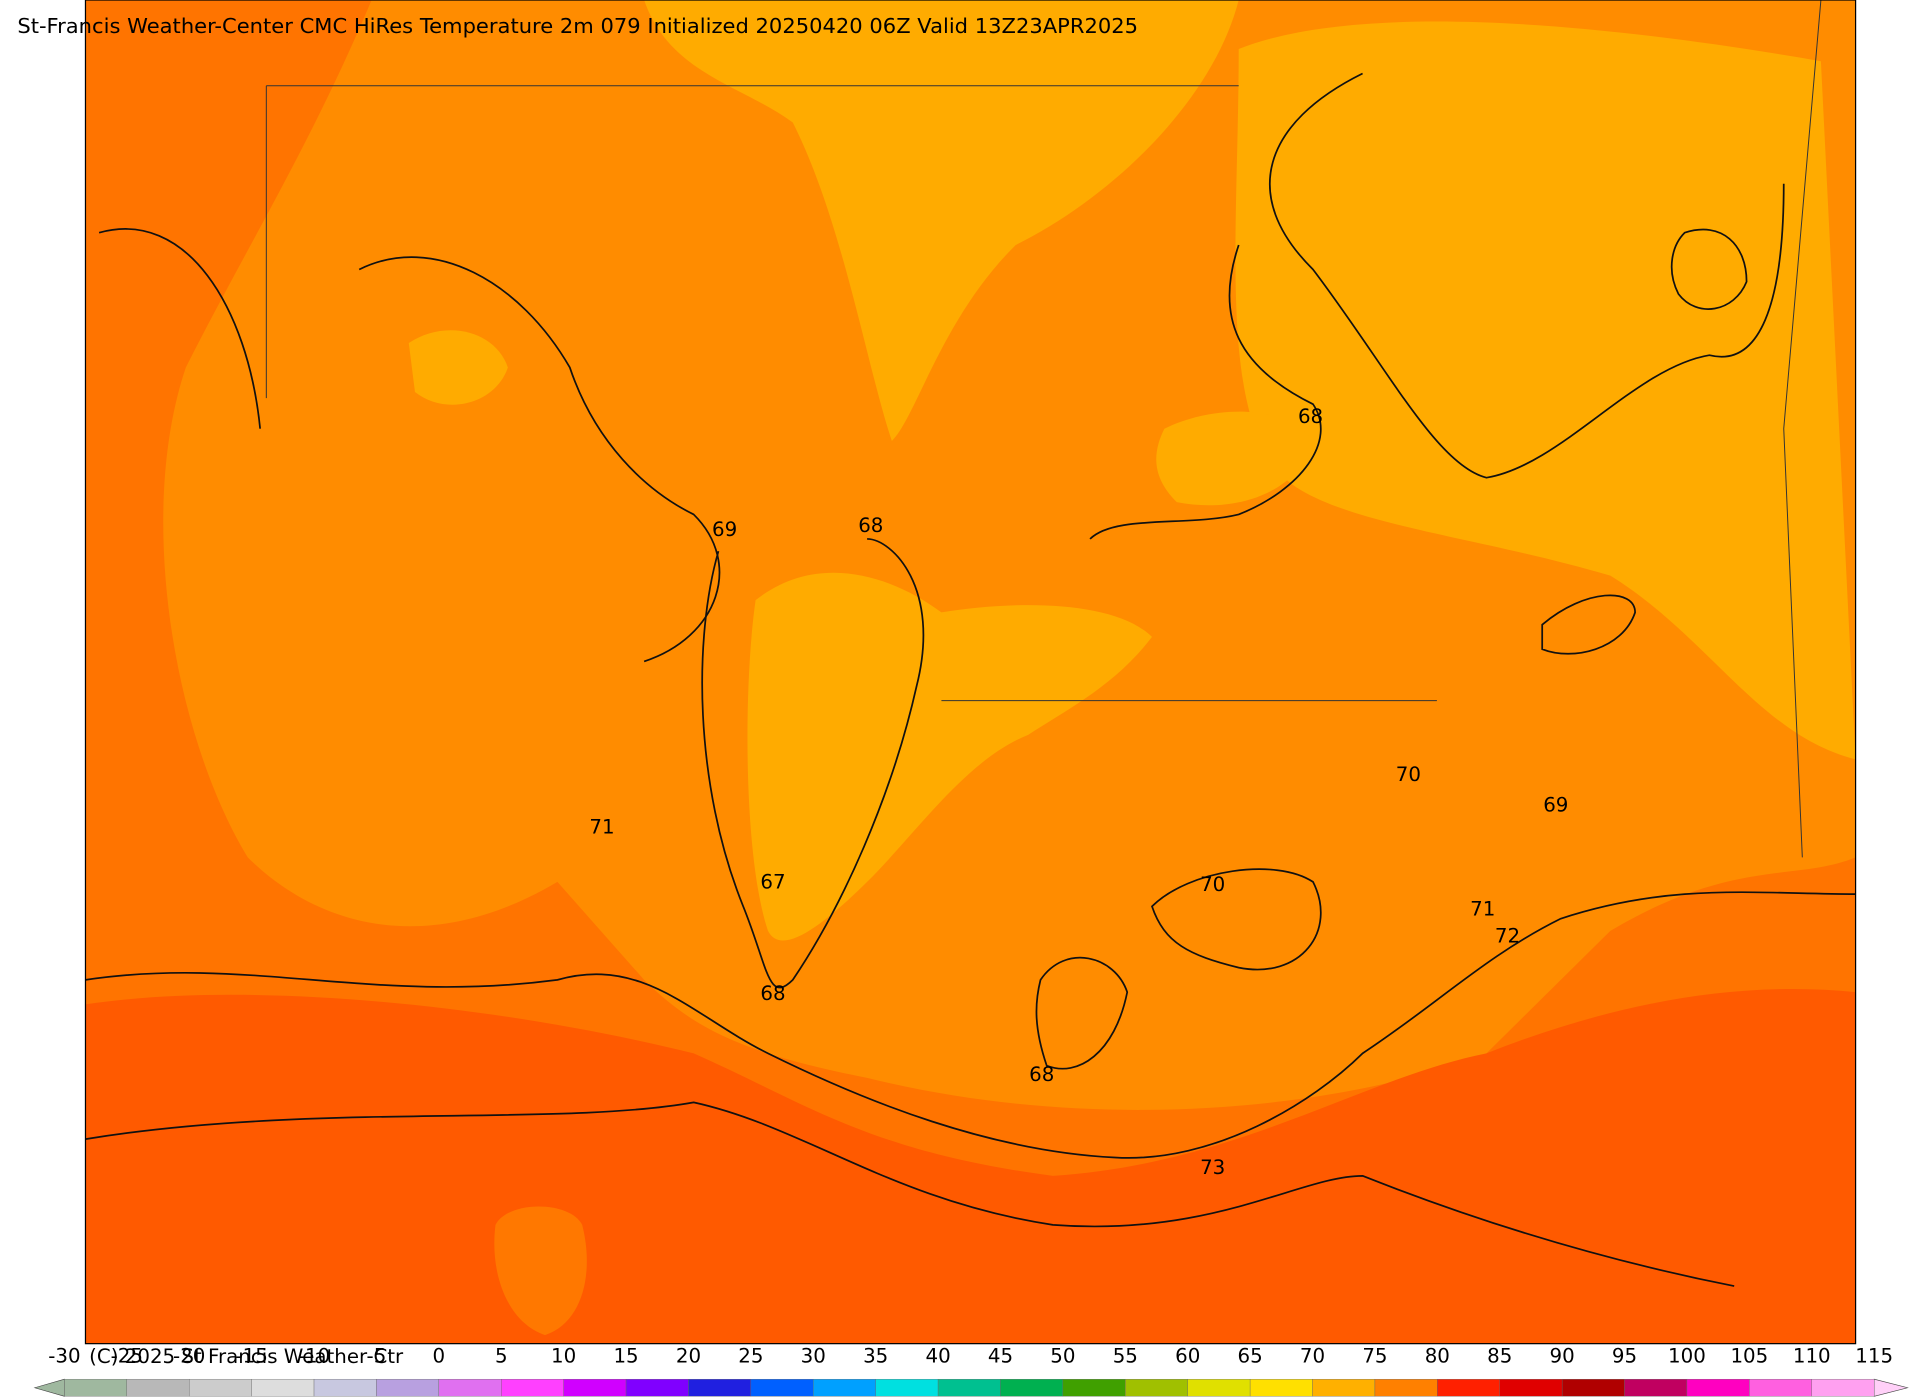 Image resolution: width=1920 pixels, height=1400 pixels. What do you see at coordinates (1687, 1356) in the screenshot?
I see `colorbar-tick-label: 100` at bounding box center [1687, 1356].